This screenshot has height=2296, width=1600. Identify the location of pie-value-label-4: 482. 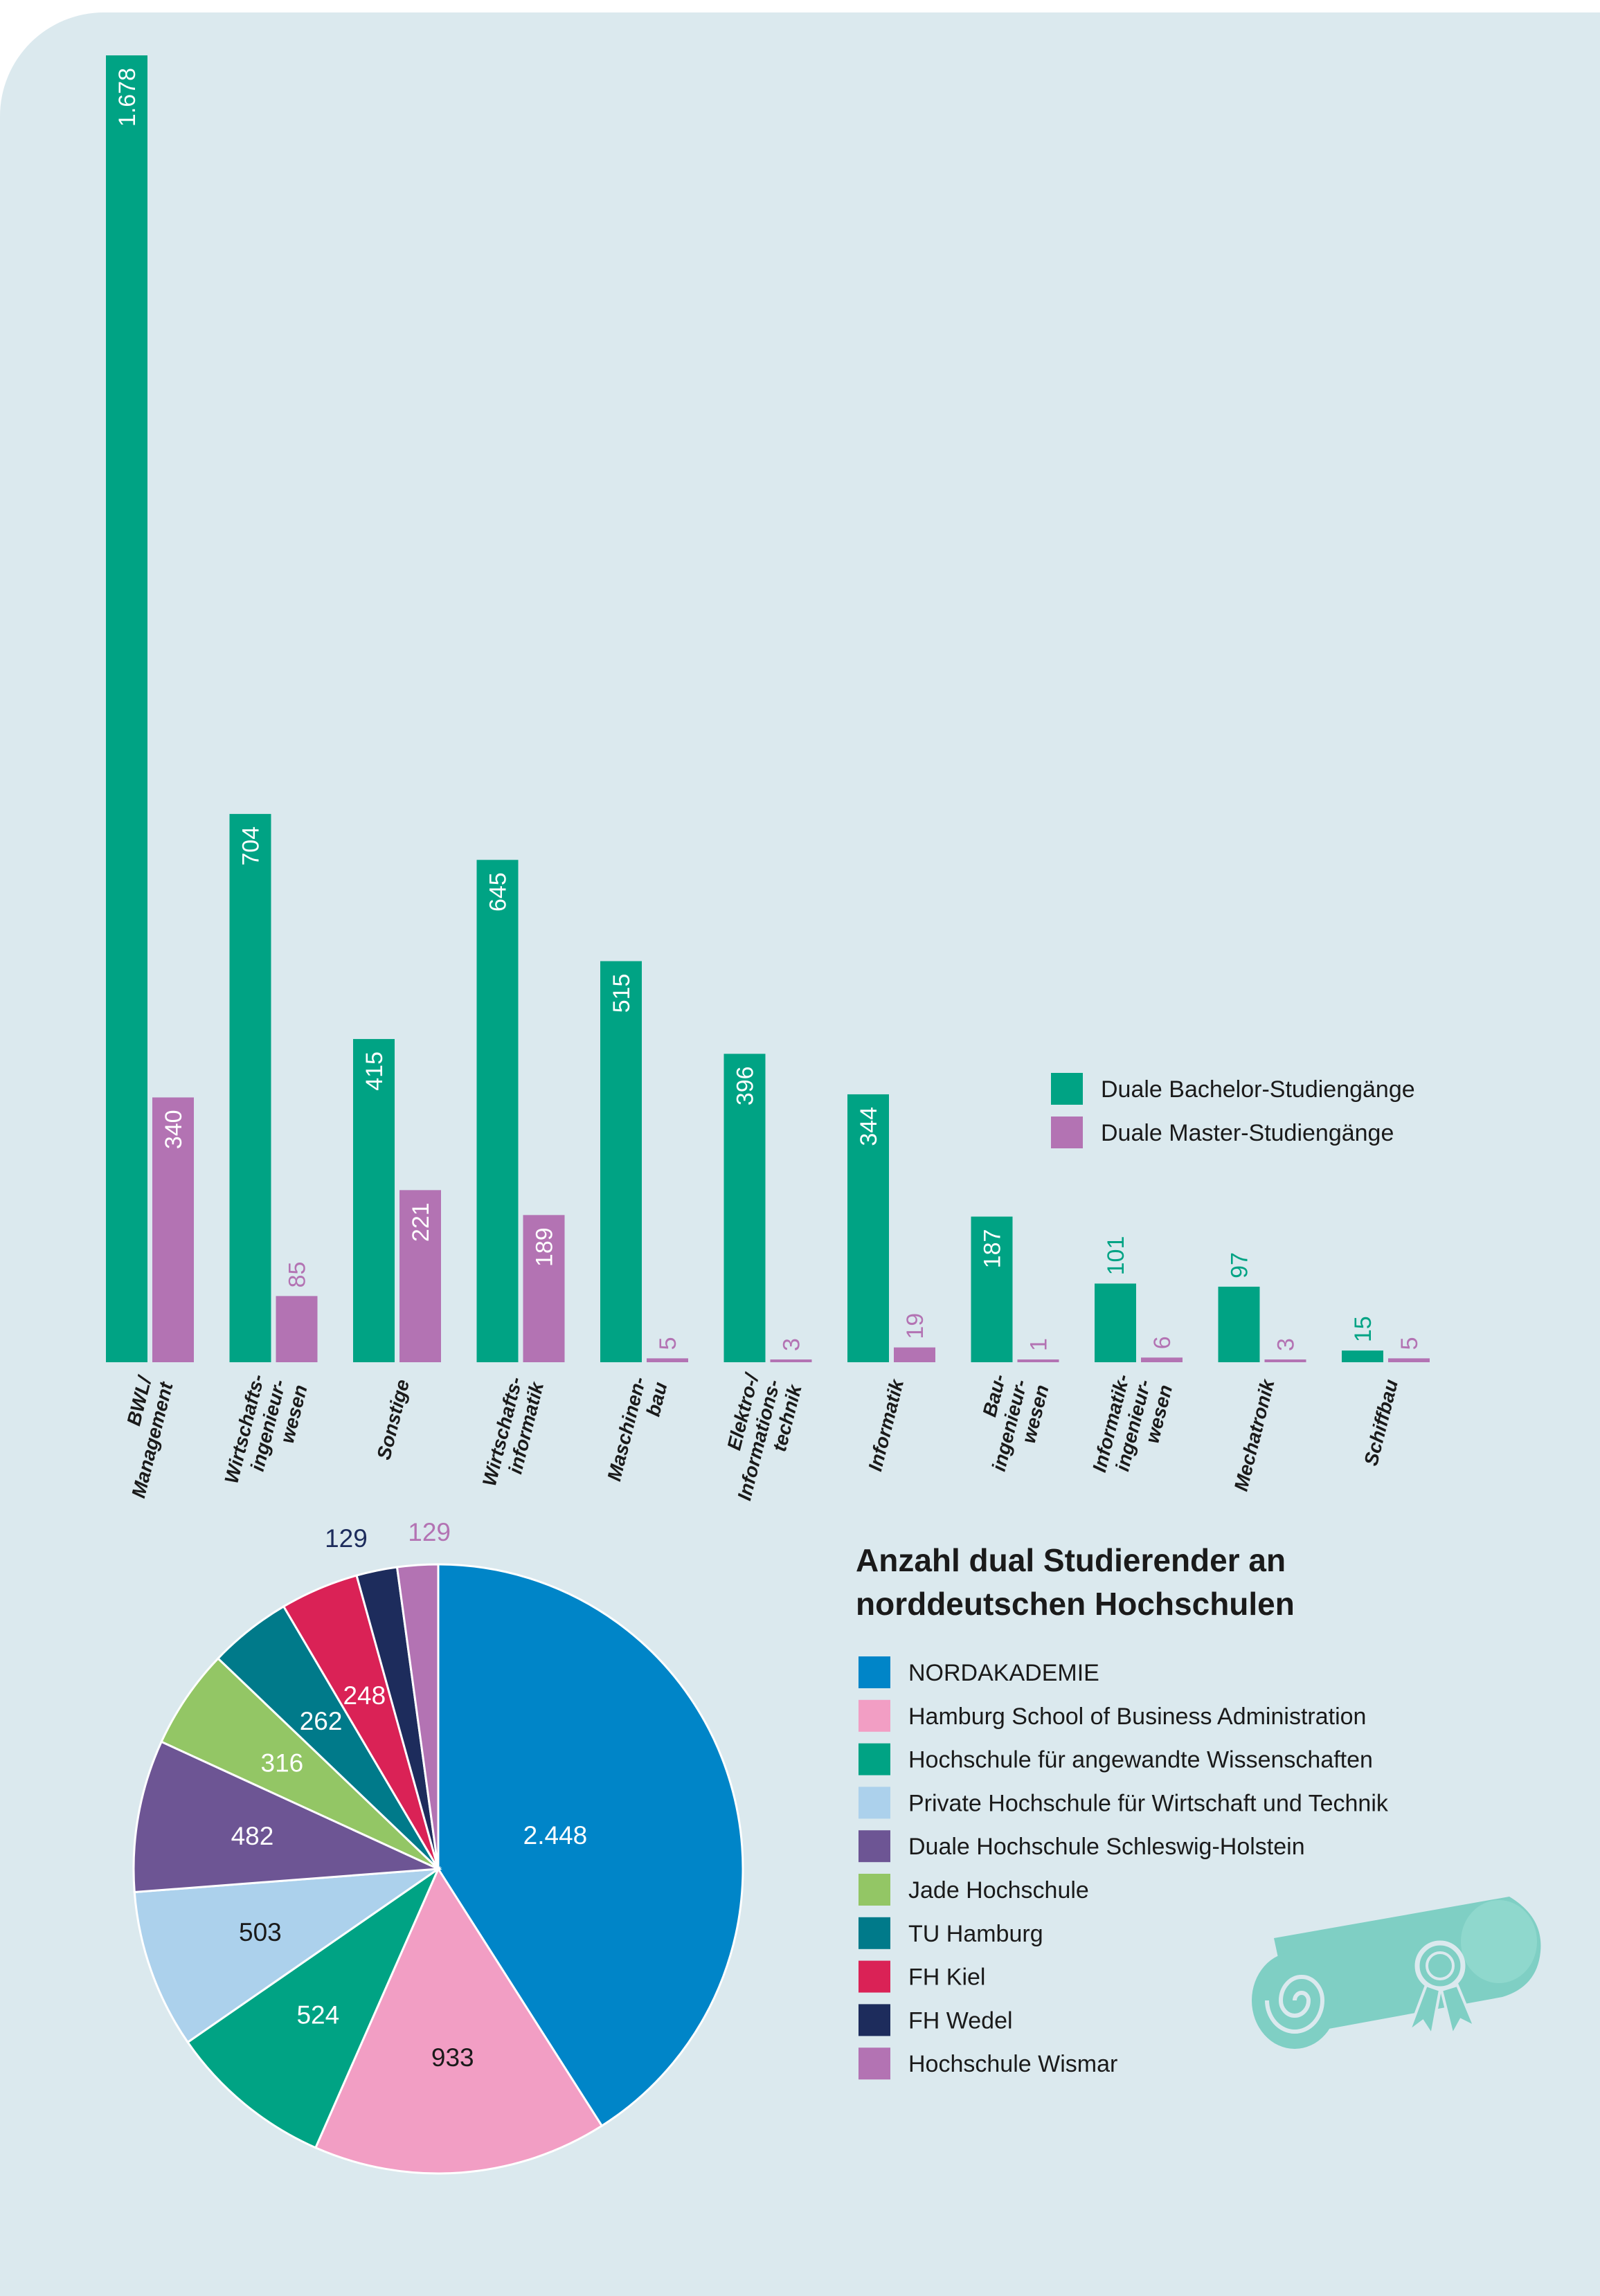
(252, 1836).